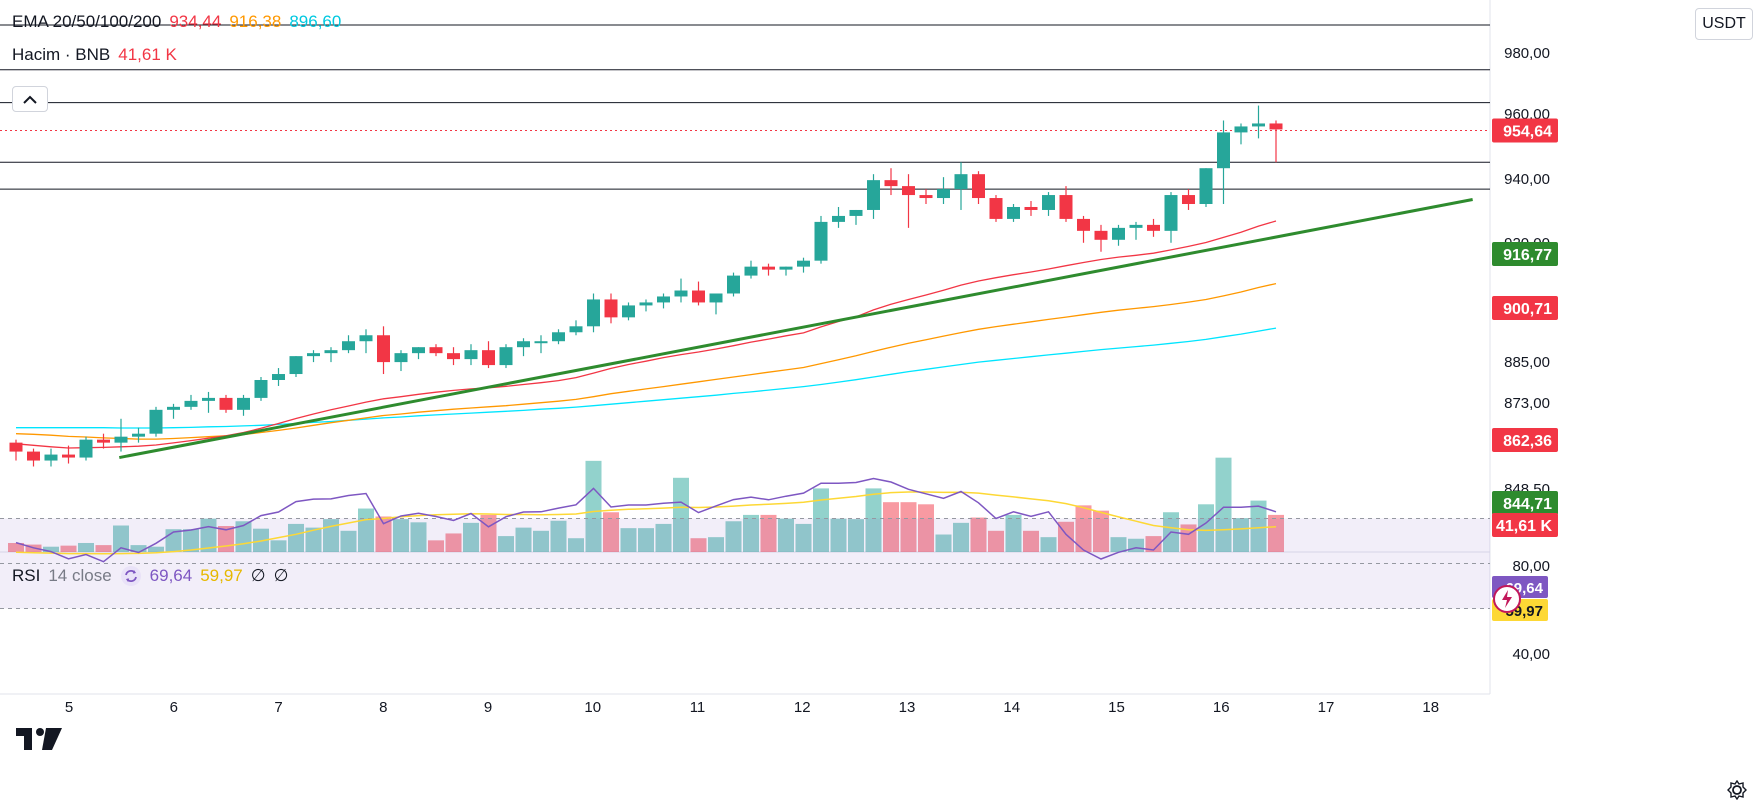  What do you see at coordinates (94, 55) in the screenshot?
I see `volume-legend: Hacim · BNB 41,61 K` at bounding box center [94, 55].